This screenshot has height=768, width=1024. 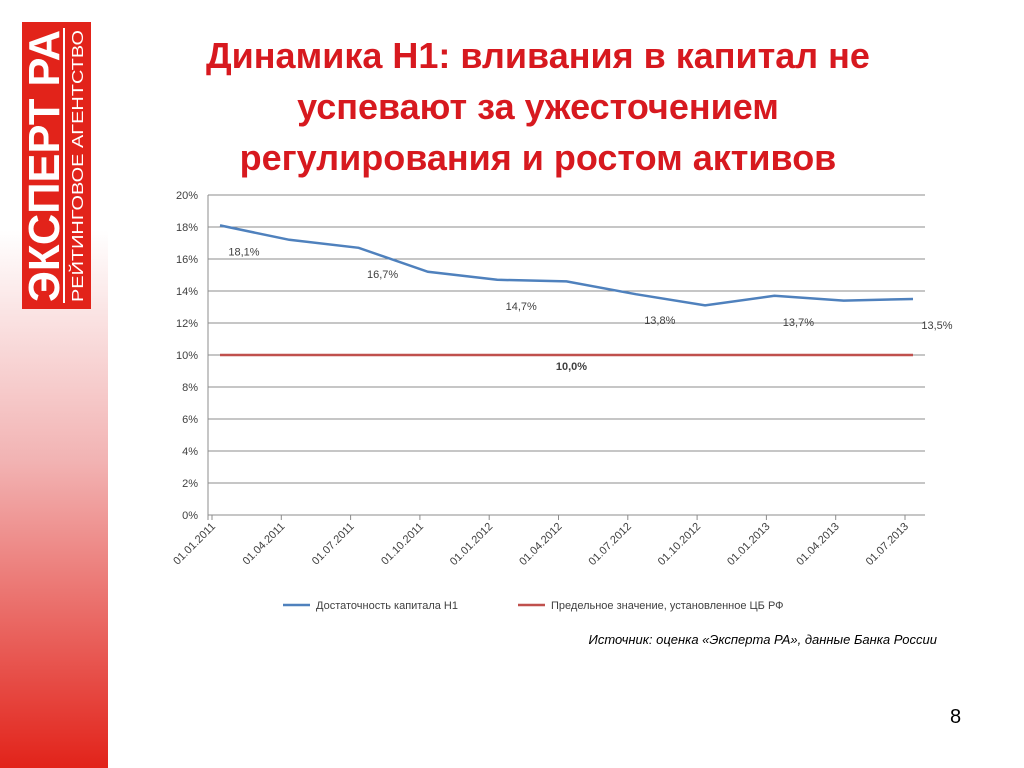 What do you see at coordinates (679, 544) in the screenshot?
I see `x-tick-label: 01.10.2012` at bounding box center [679, 544].